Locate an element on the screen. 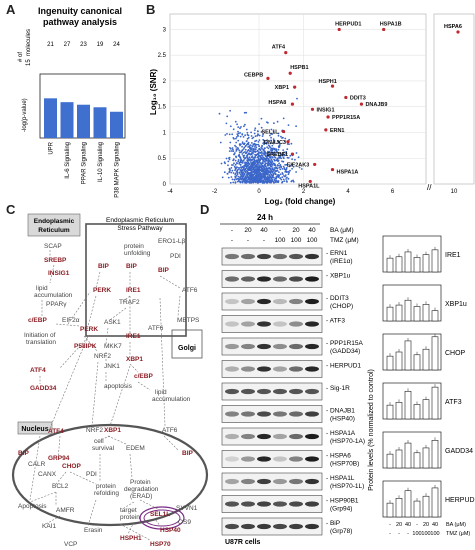 This screenshot has width=475, height=550. er-box-title-1: Endoplasmic Reticulum is located at coordinates (140, 220).